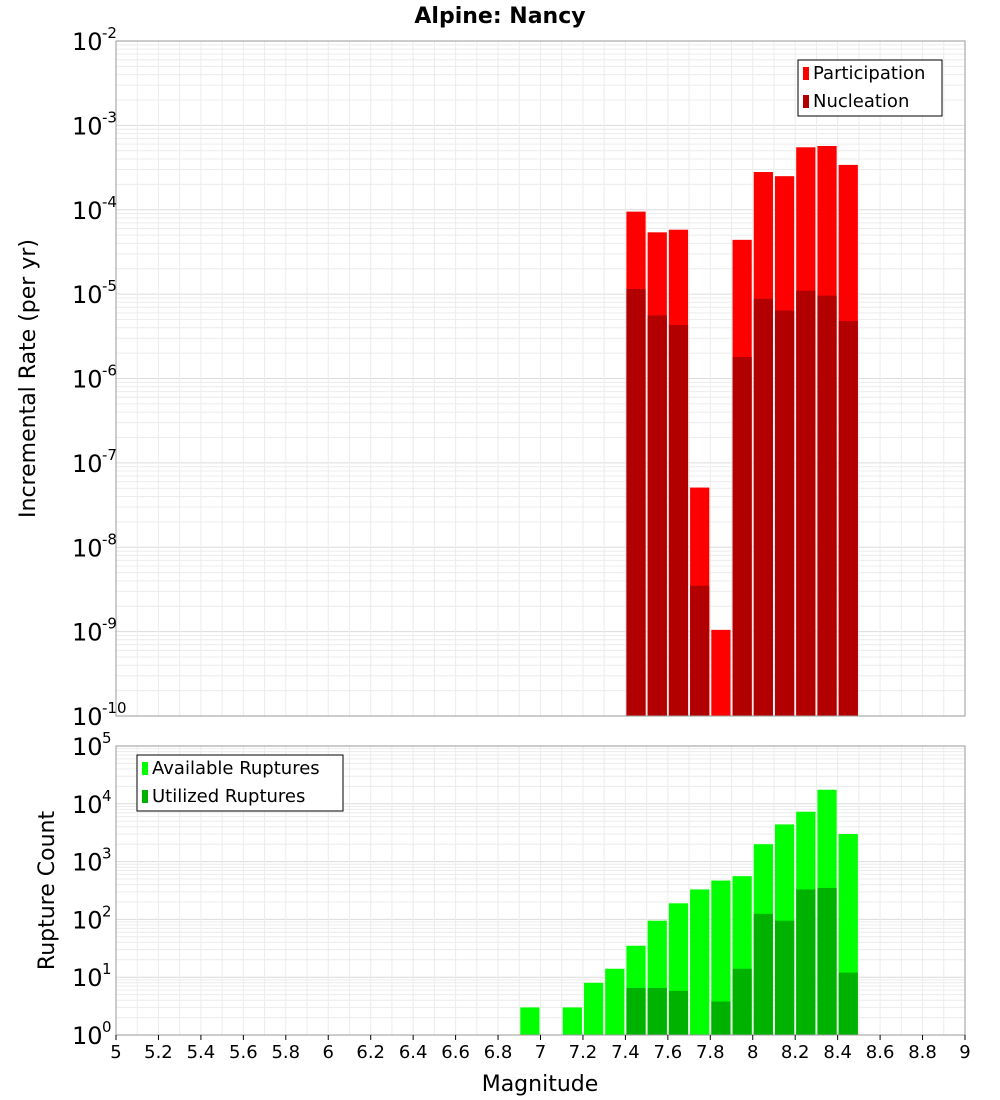 The image size is (1000, 1100). Describe the element at coordinates (109, 117) in the screenshot. I see `y-tick-label-exponent: -3` at that location.